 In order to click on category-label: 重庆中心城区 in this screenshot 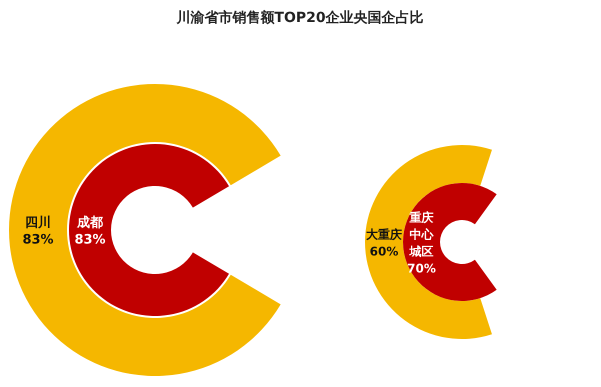, I will do `click(421, 234)`.